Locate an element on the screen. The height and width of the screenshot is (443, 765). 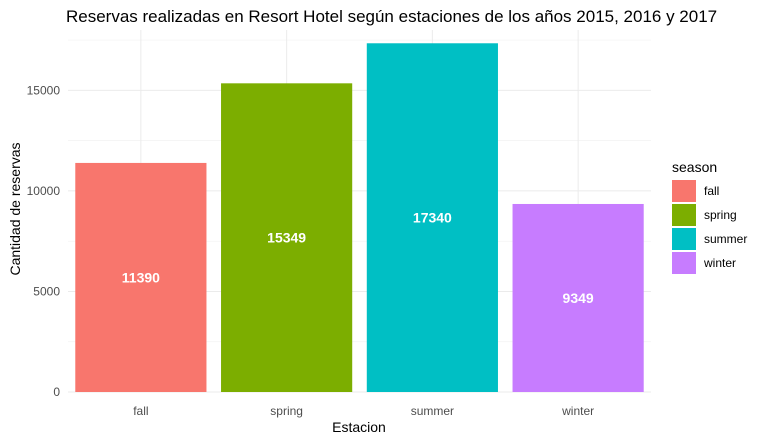
y-tick-label: 5000 is located at coordinates (46, 291).